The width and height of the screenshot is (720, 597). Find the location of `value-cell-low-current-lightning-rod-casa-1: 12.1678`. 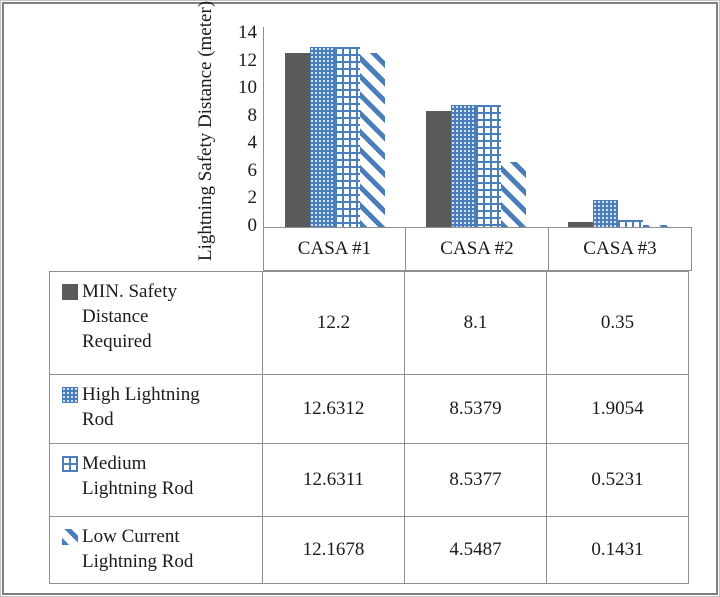

value-cell-low-current-lightning-rod-casa-1: 12.1678 is located at coordinates (334, 550).